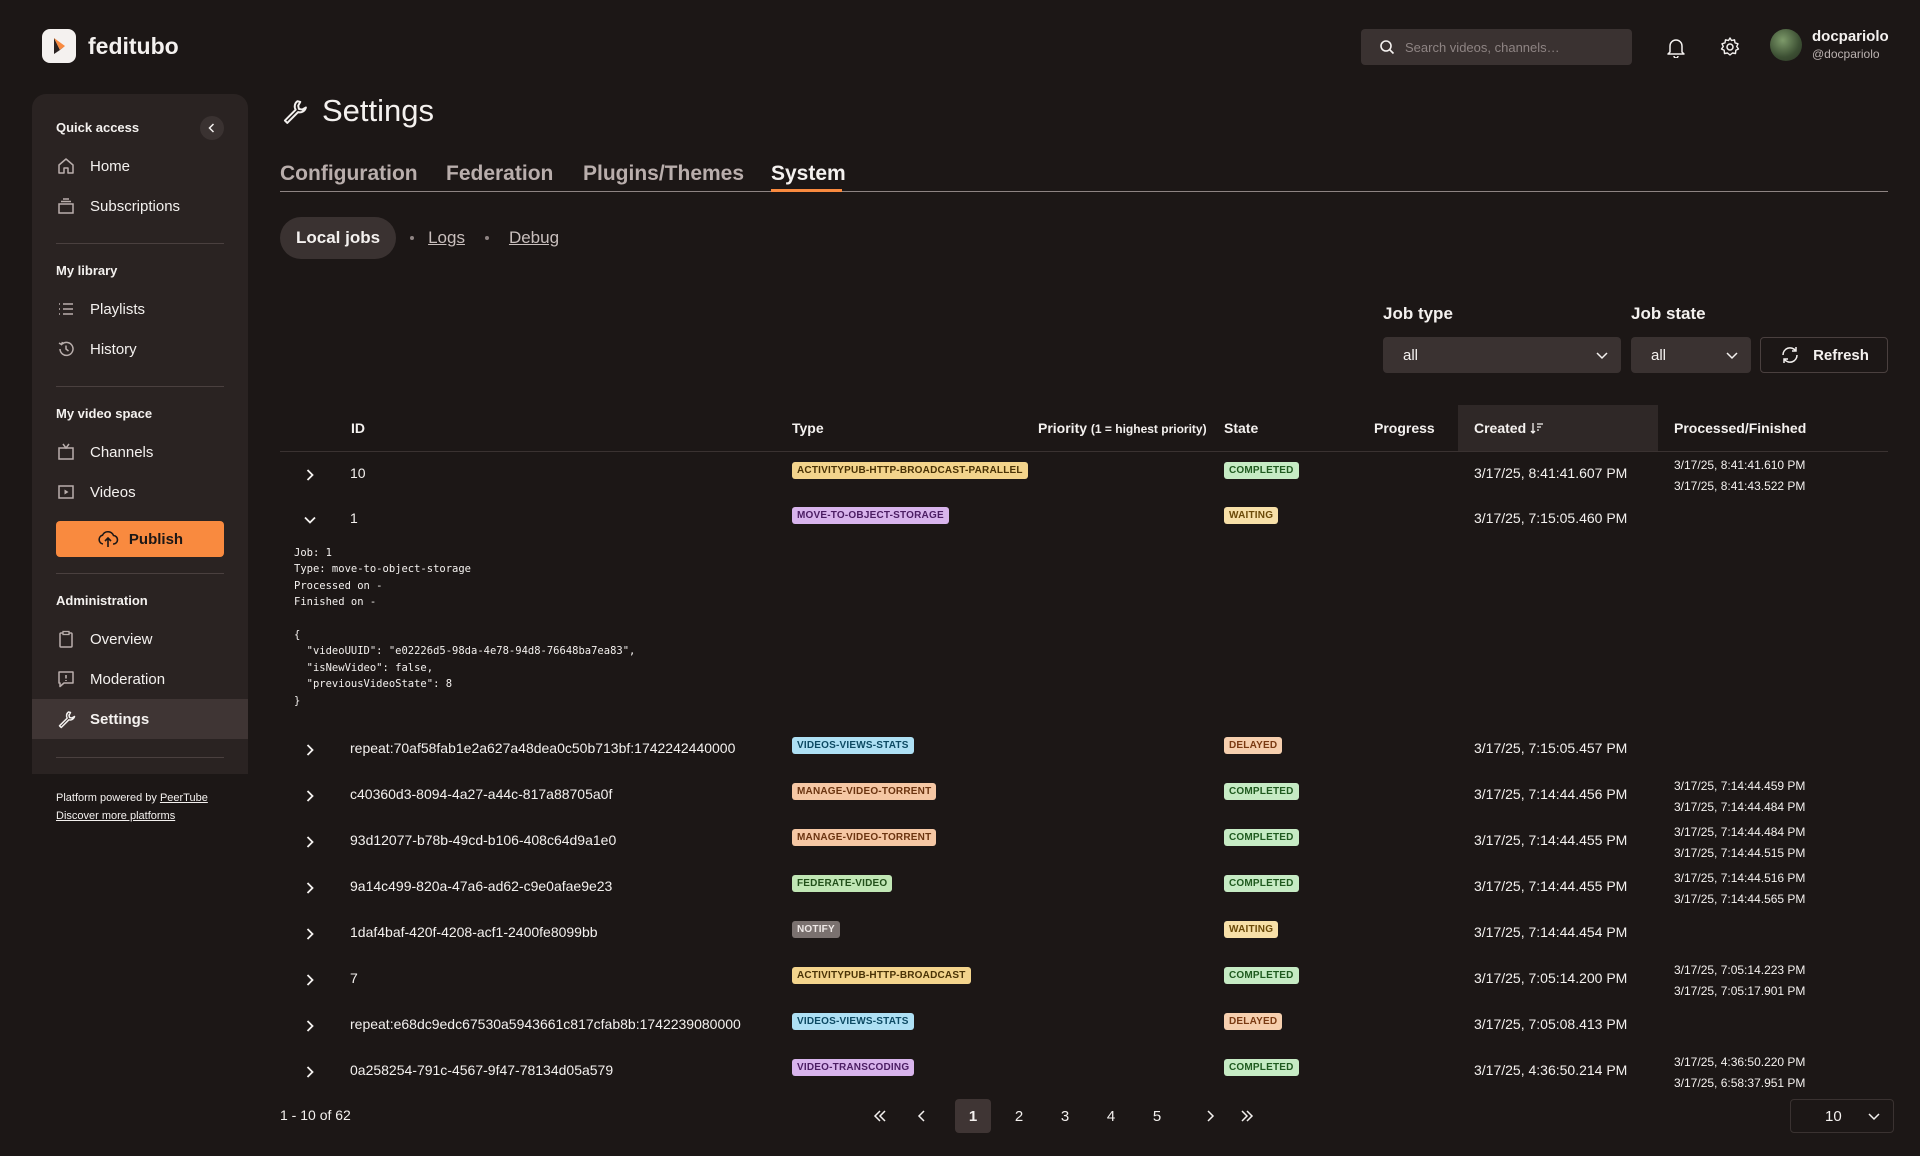 The width and height of the screenshot is (1920, 1156). What do you see at coordinates (140, 639) in the screenshot?
I see `sidebar-item-overview: Overview` at bounding box center [140, 639].